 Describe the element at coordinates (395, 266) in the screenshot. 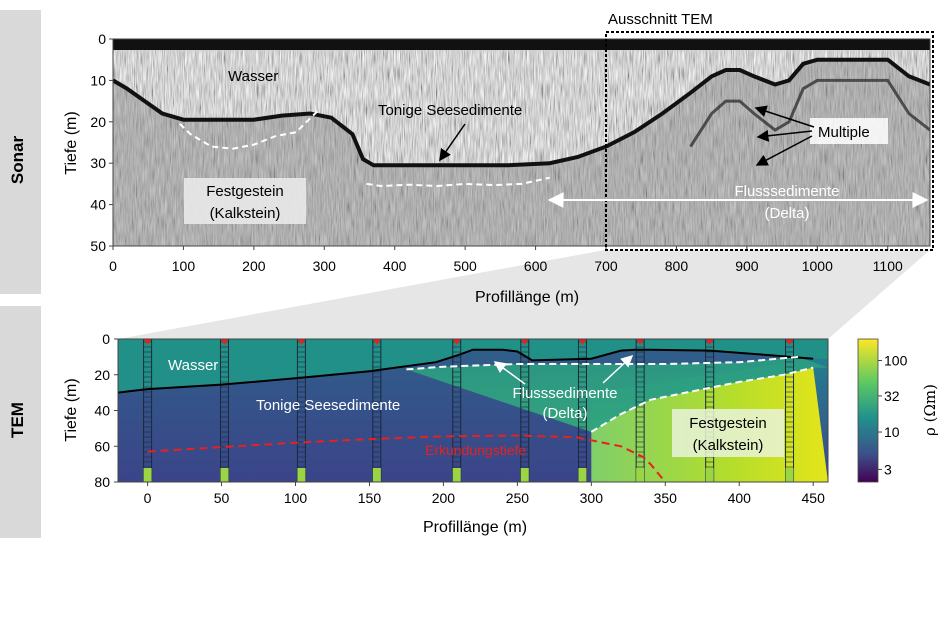

I see `sonar-xtick-label: 400` at that location.